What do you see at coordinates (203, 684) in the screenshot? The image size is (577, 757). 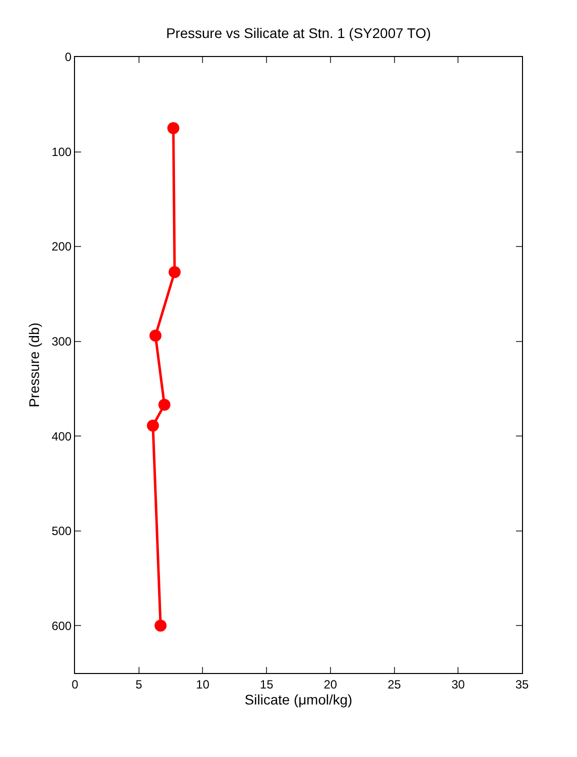 I see `x-tick-label: 10` at bounding box center [203, 684].